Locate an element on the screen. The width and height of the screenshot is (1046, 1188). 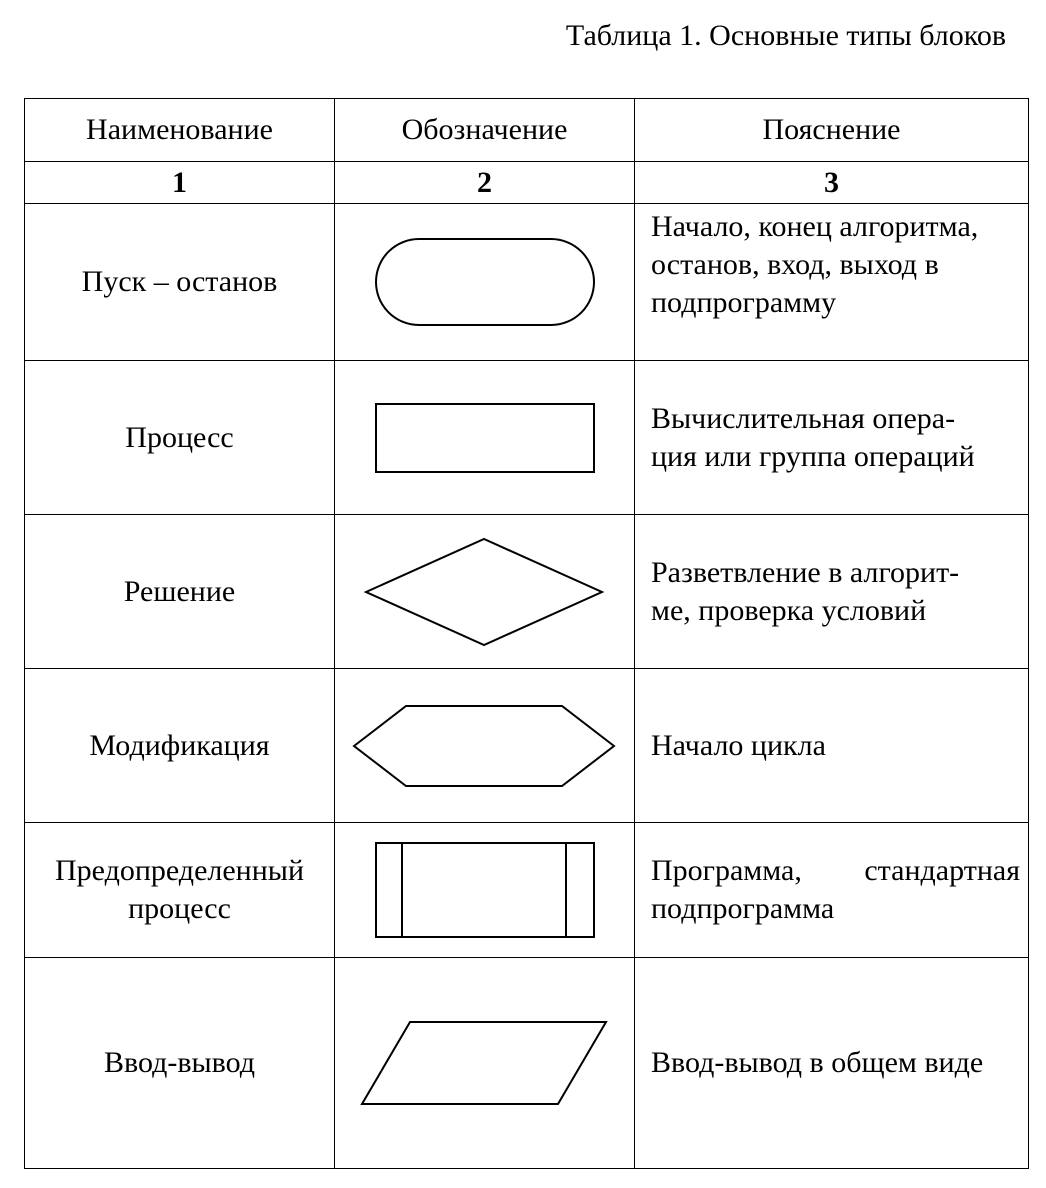
description-line: ция или группа операций is located at coordinates (813, 456).